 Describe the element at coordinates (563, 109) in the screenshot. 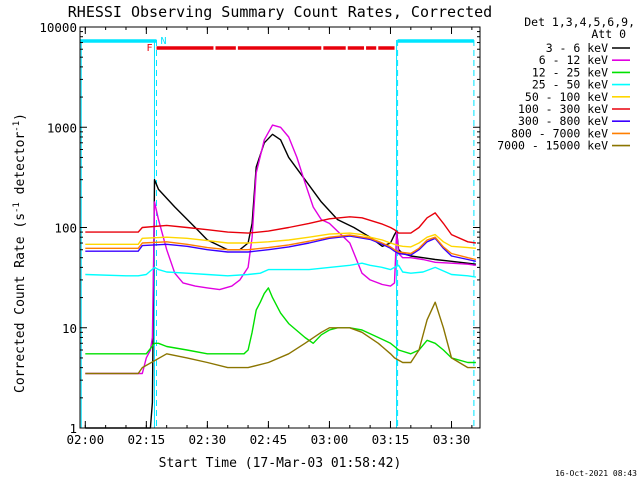

I see `legend-label-5: 100 - 300 keV` at that location.